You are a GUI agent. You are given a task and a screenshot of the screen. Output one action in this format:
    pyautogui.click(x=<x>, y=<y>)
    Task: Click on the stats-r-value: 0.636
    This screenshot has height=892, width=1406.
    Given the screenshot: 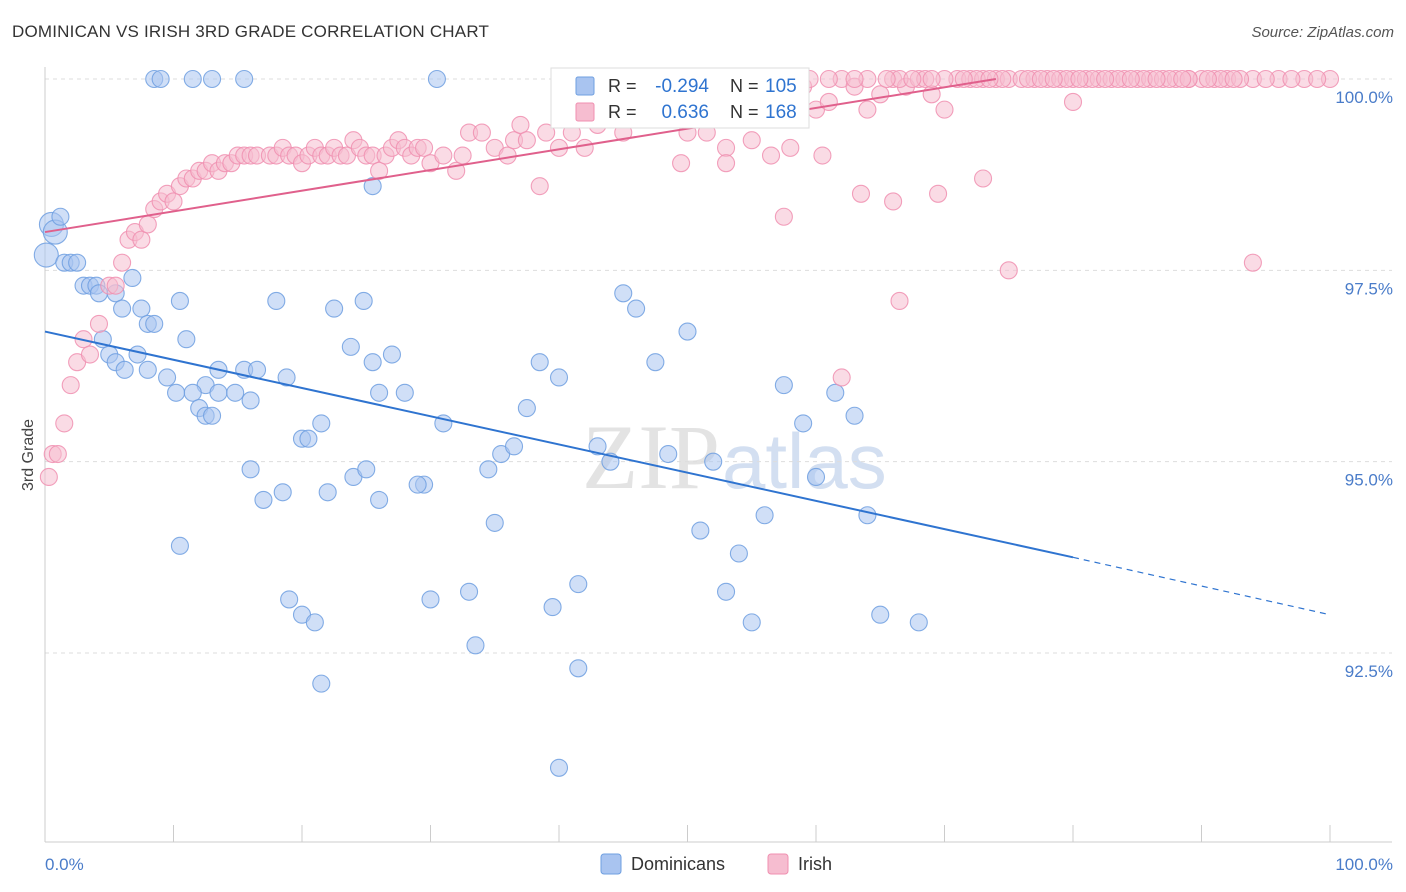 What is the action you would take?
    pyautogui.click(x=685, y=112)
    